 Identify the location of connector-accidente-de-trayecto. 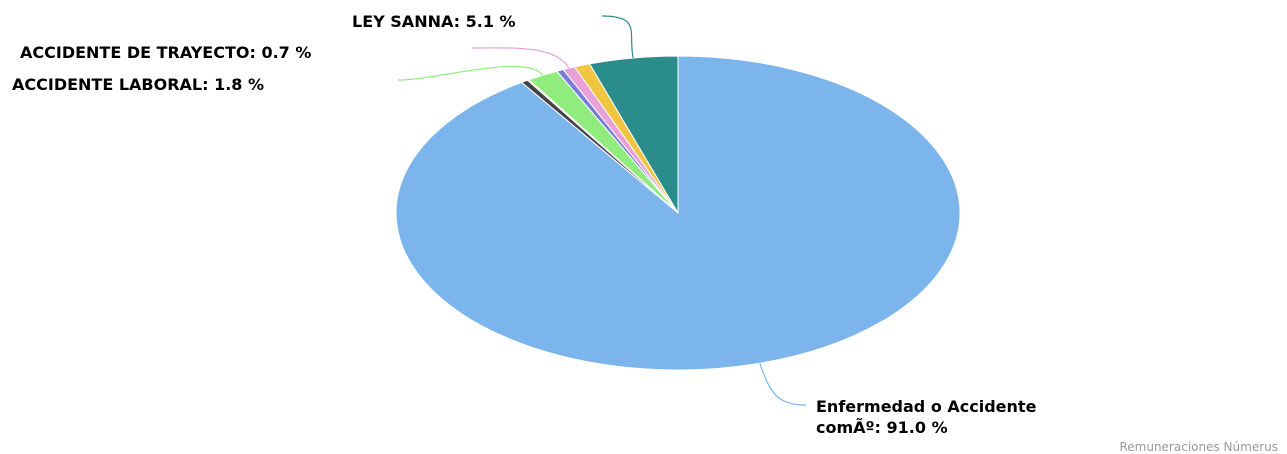
(520, 58).